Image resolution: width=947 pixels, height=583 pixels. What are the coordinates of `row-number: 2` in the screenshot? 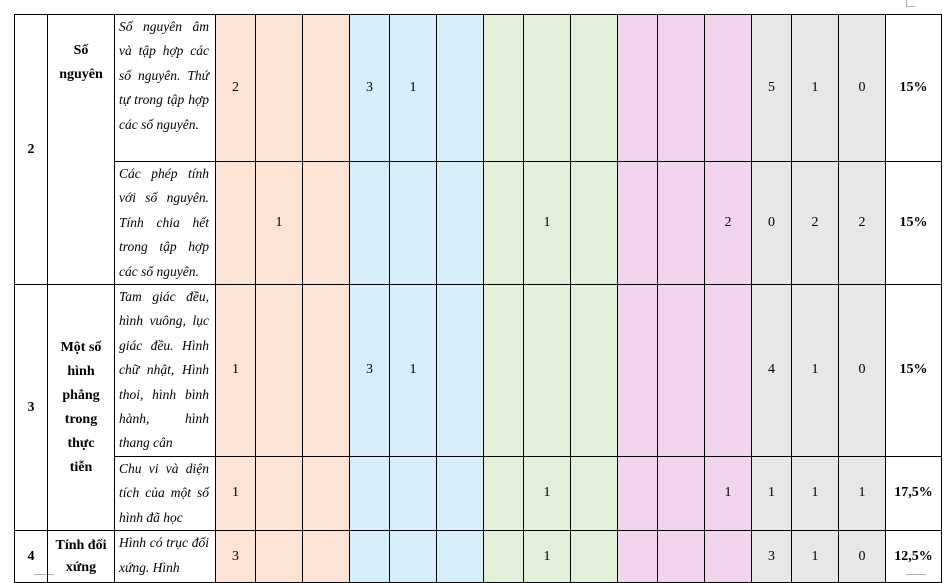 It's located at (31, 149).